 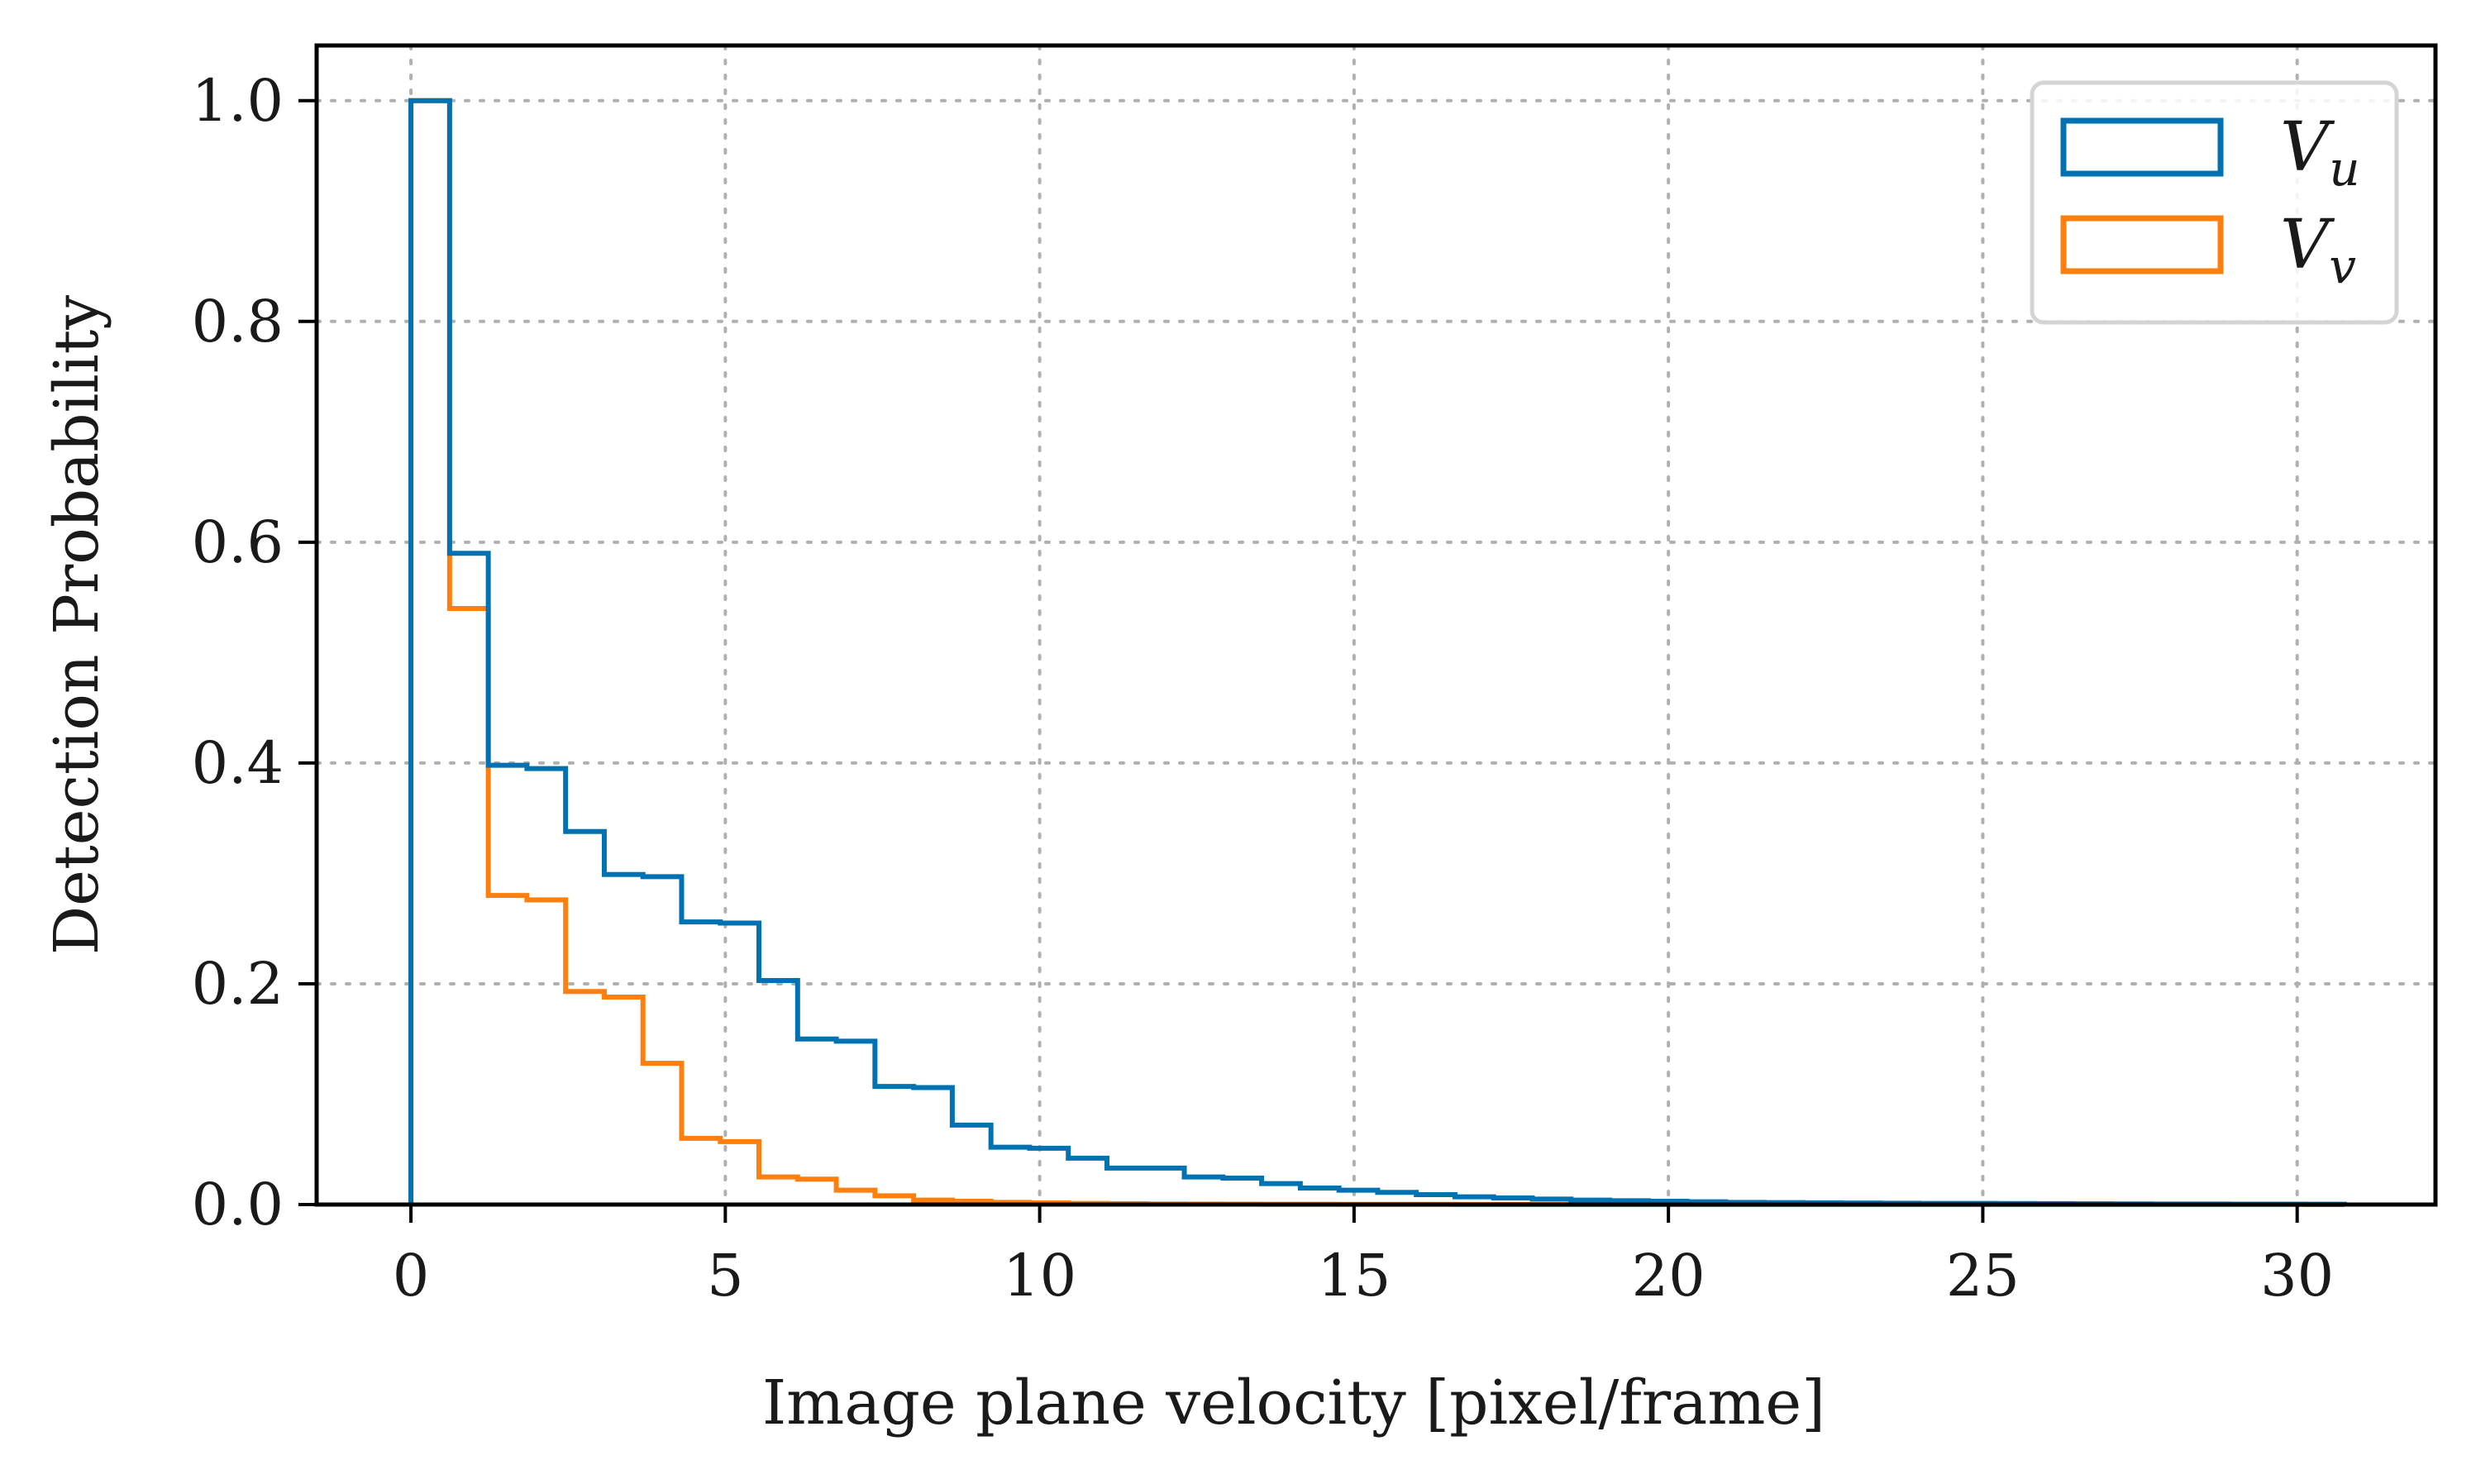 What do you see at coordinates (238, 763) in the screenshot?
I see `y-tick-label: 0.4` at bounding box center [238, 763].